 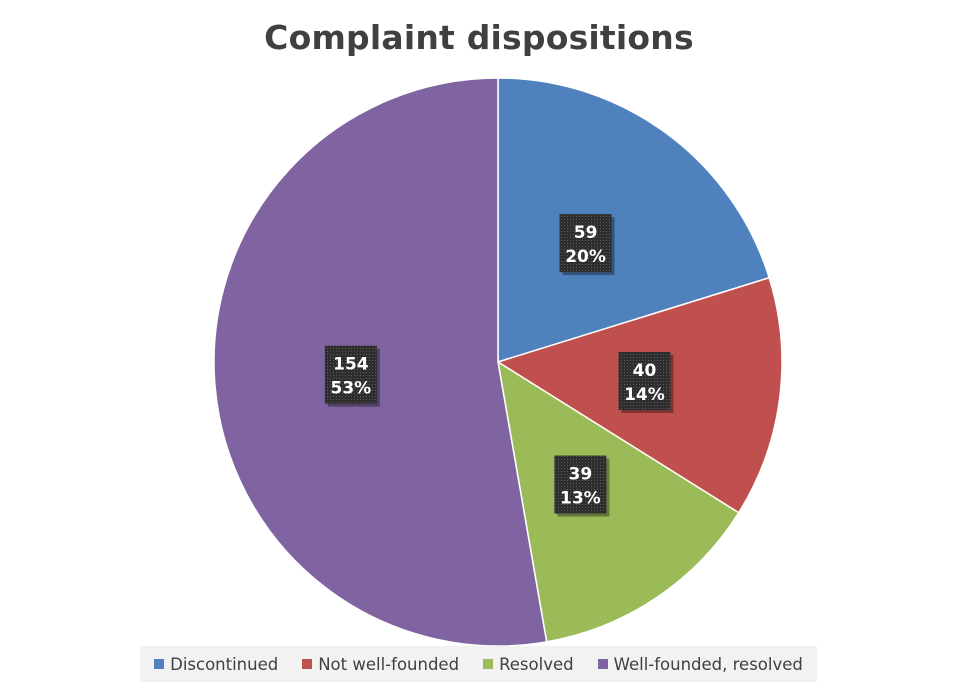 I want to click on legend-item: Not well-founded, so click(x=380, y=664).